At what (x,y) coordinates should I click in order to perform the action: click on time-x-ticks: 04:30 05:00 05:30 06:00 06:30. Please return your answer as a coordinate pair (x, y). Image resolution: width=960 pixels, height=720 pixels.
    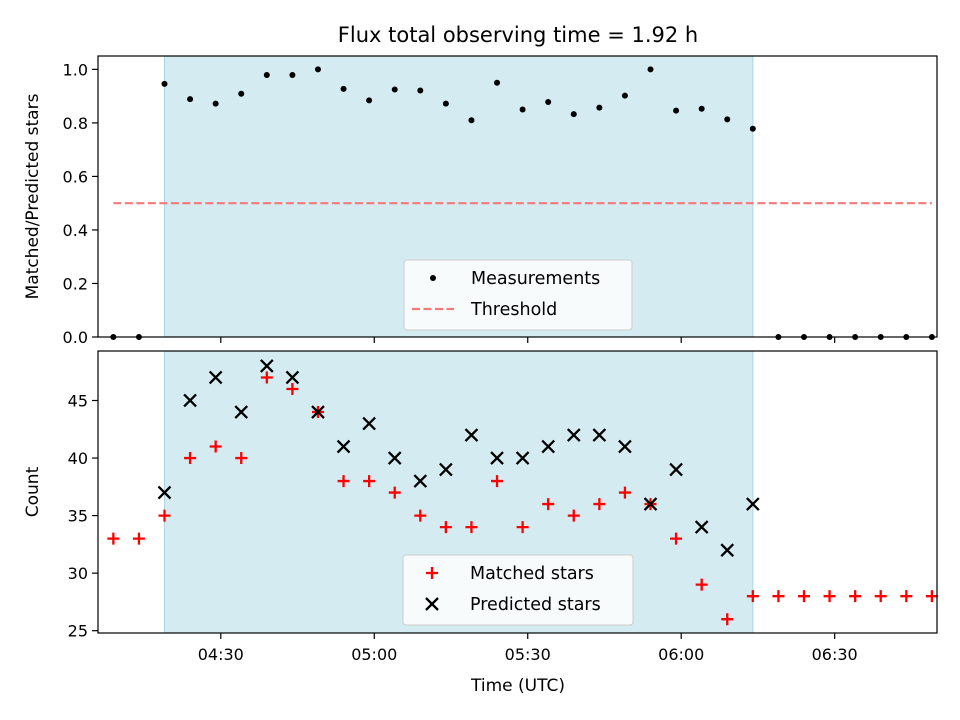
    Looking at the image, I should click on (528, 648).